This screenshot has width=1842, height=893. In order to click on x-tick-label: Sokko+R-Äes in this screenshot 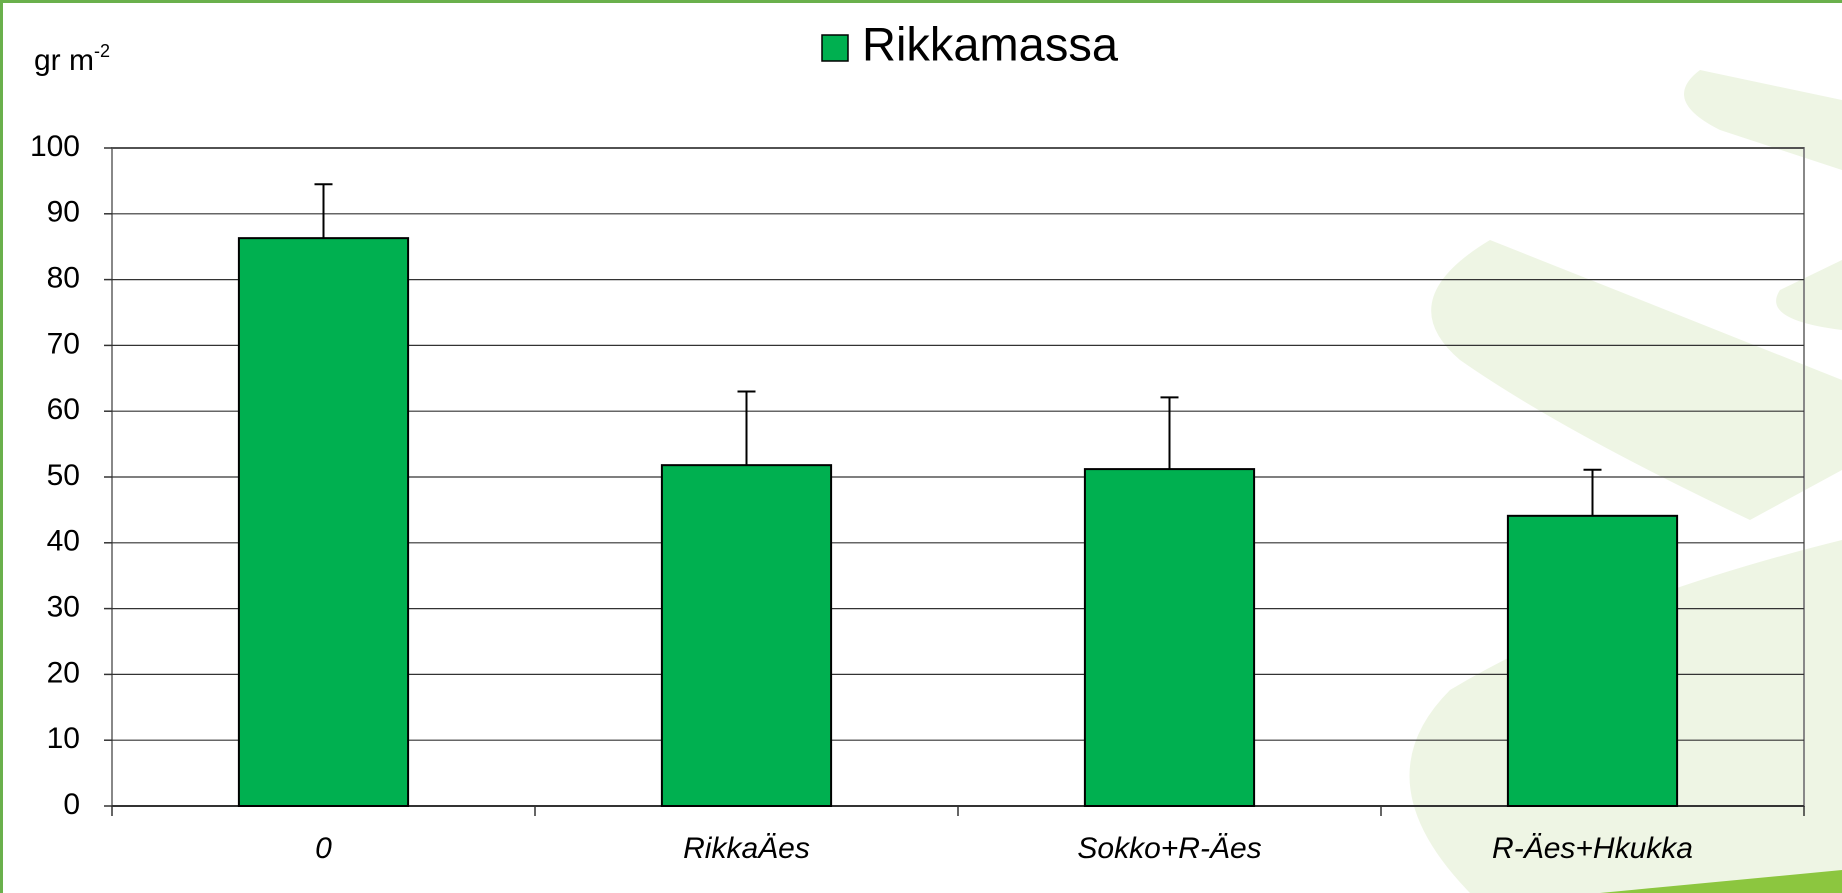, I will do `click(1169, 848)`.